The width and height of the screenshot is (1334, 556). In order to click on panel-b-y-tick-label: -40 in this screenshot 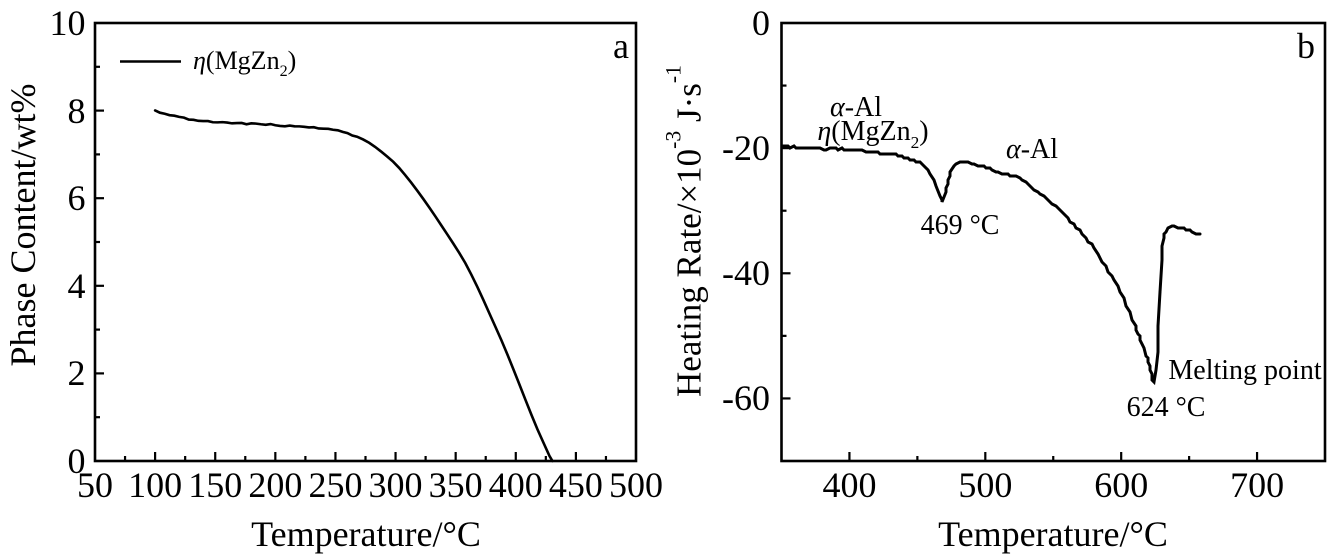, I will do `click(746, 273)`.